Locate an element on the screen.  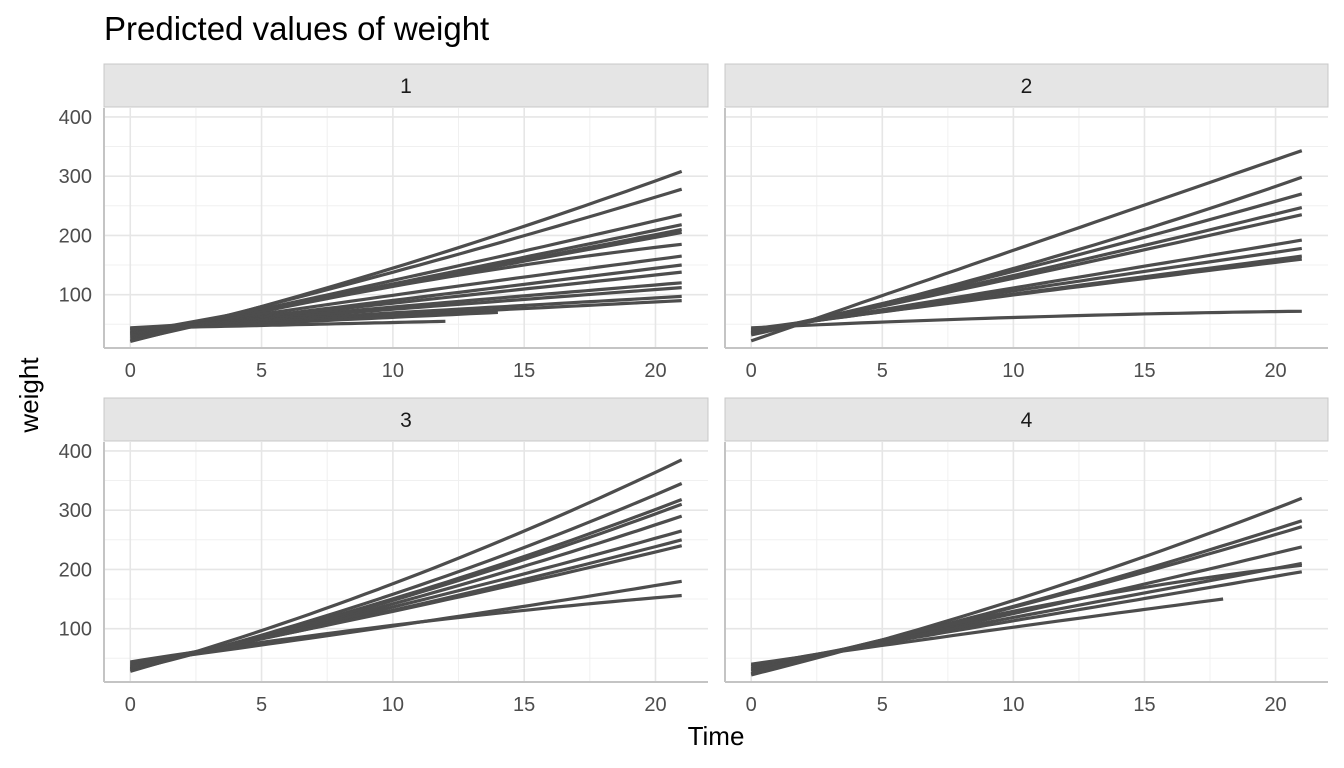
facet-strip-label: 2 is located at coordinates (1027, 86).